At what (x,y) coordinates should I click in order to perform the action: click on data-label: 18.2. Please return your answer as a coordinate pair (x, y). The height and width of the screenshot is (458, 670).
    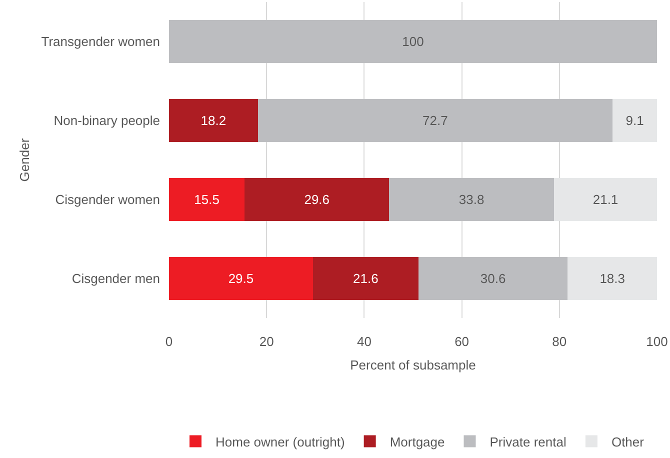
    Looking at the image, I should click on (213, 120).